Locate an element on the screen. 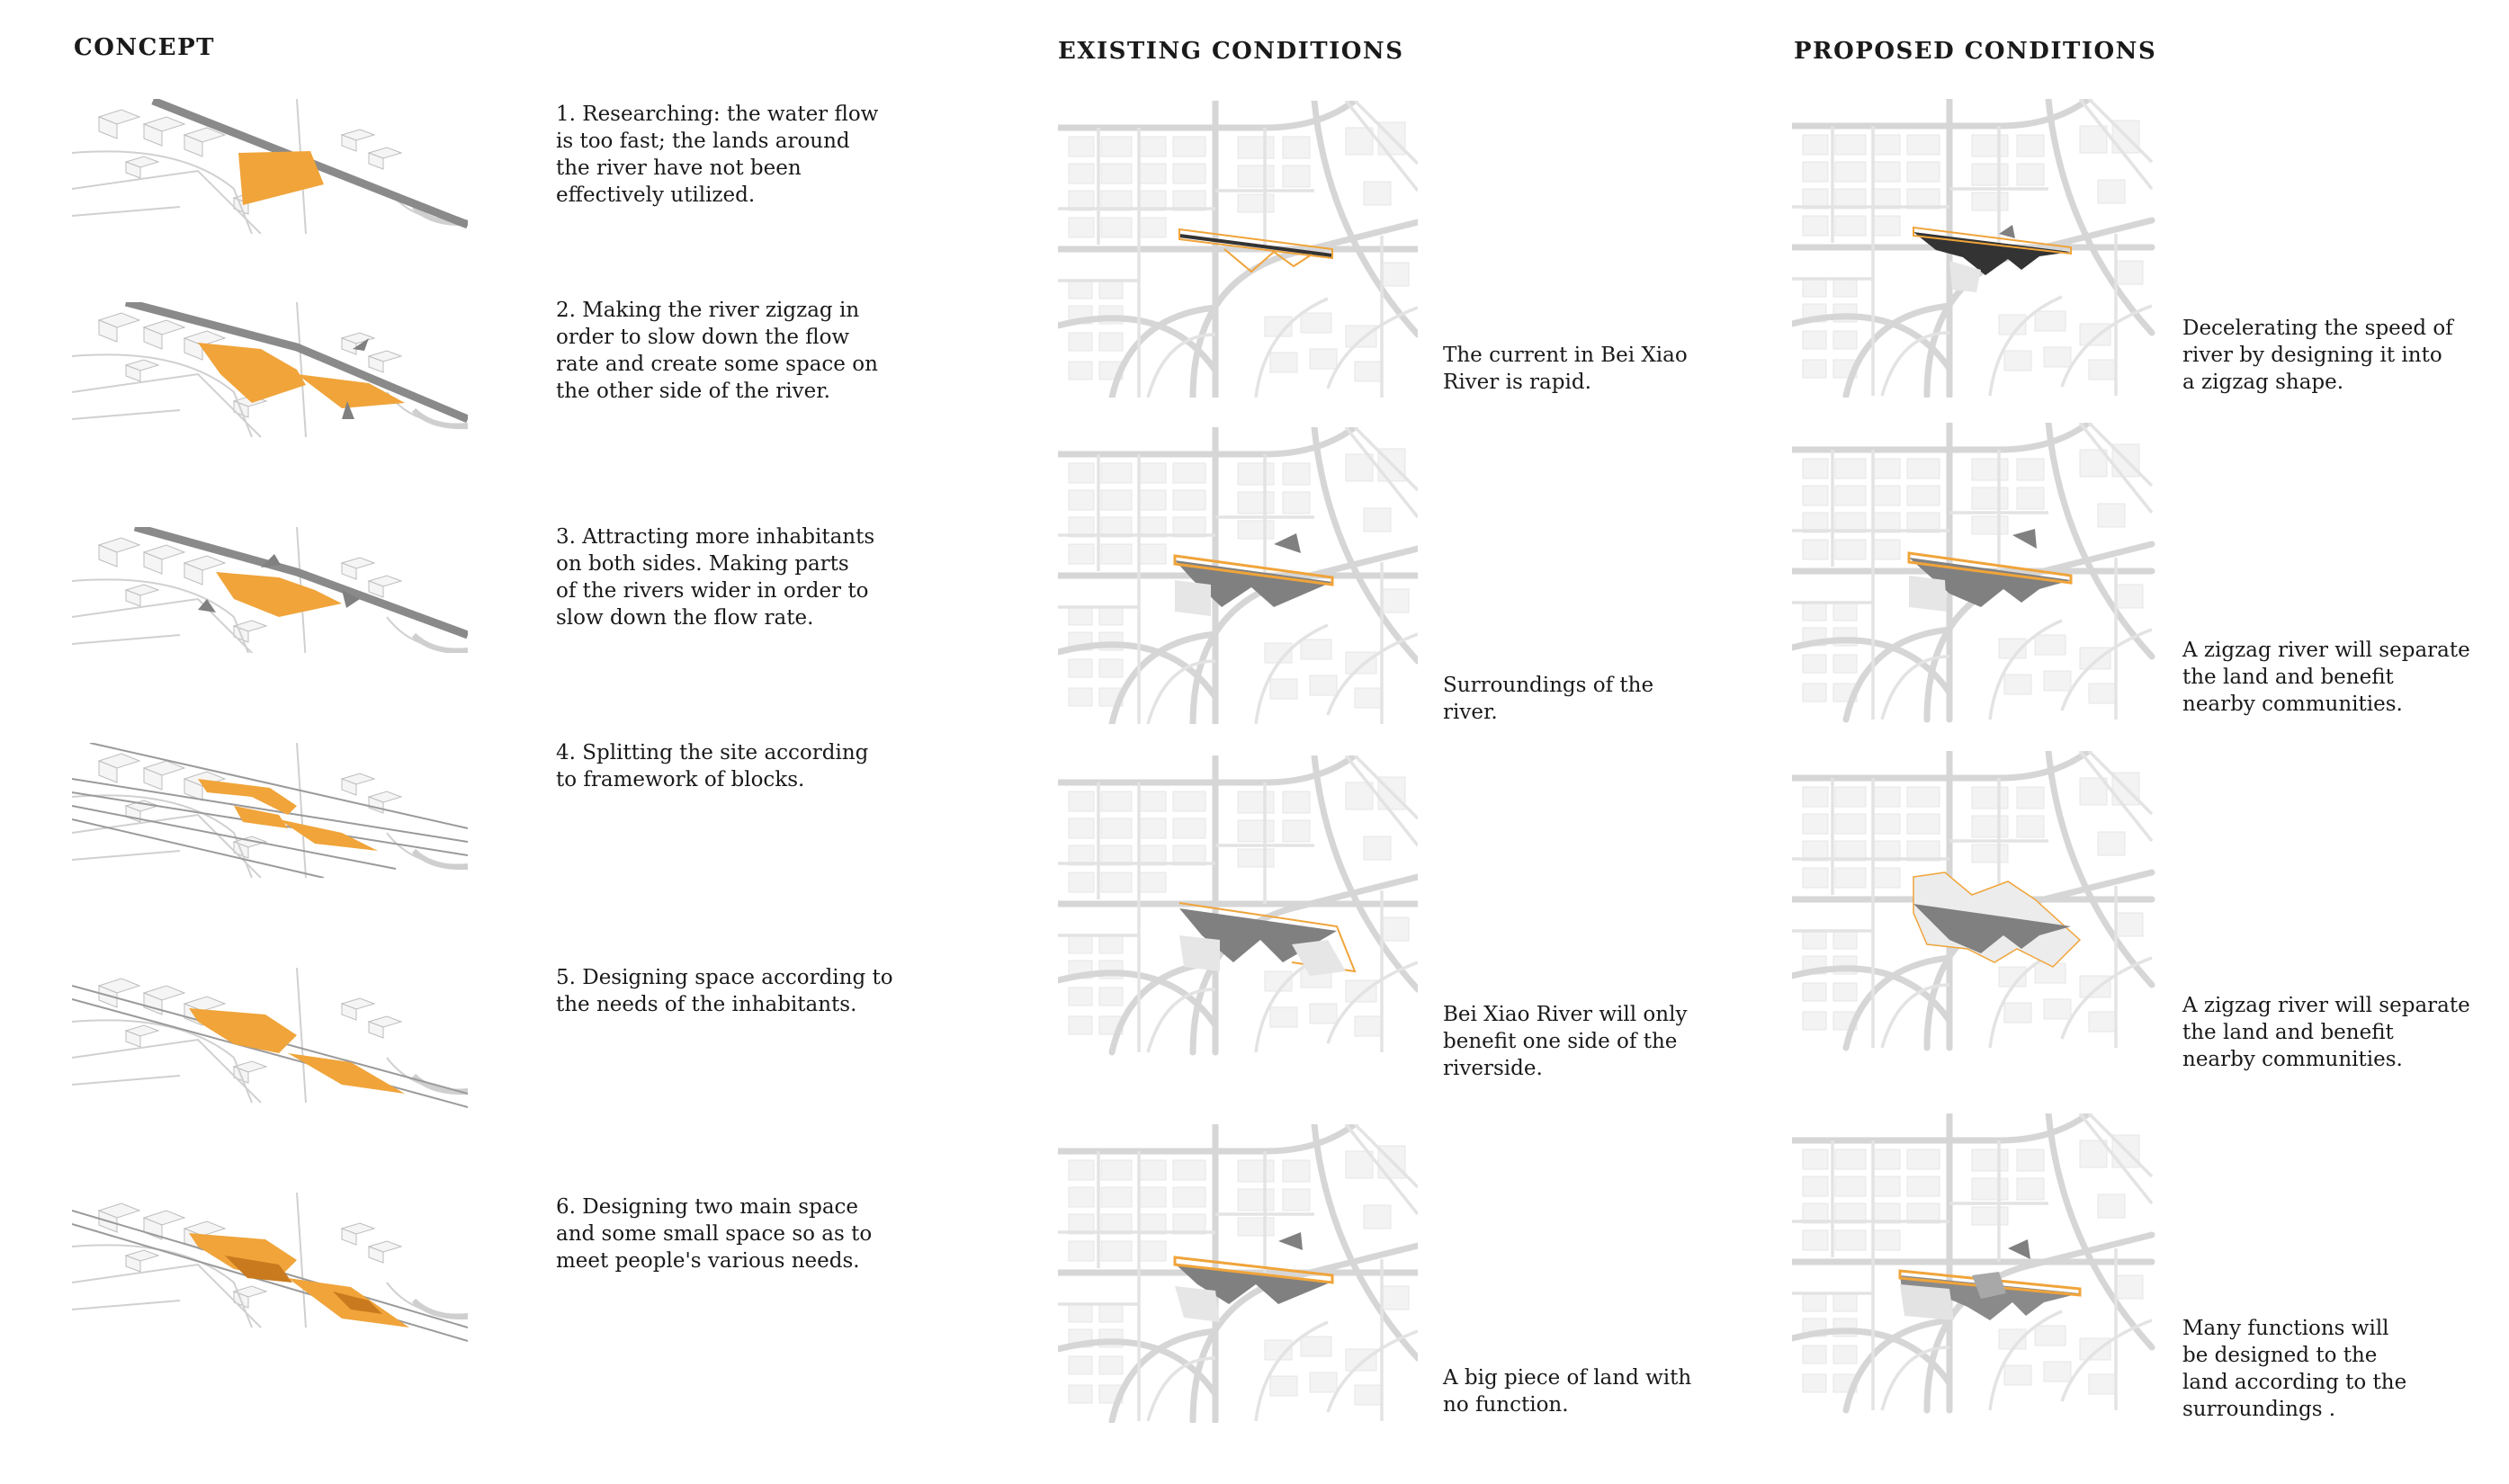 The height and width of the screenshot is (1484, 2509). proposed-conditions-title: PROPOSED CONDITIONS is located at coordinates (1975, 51).